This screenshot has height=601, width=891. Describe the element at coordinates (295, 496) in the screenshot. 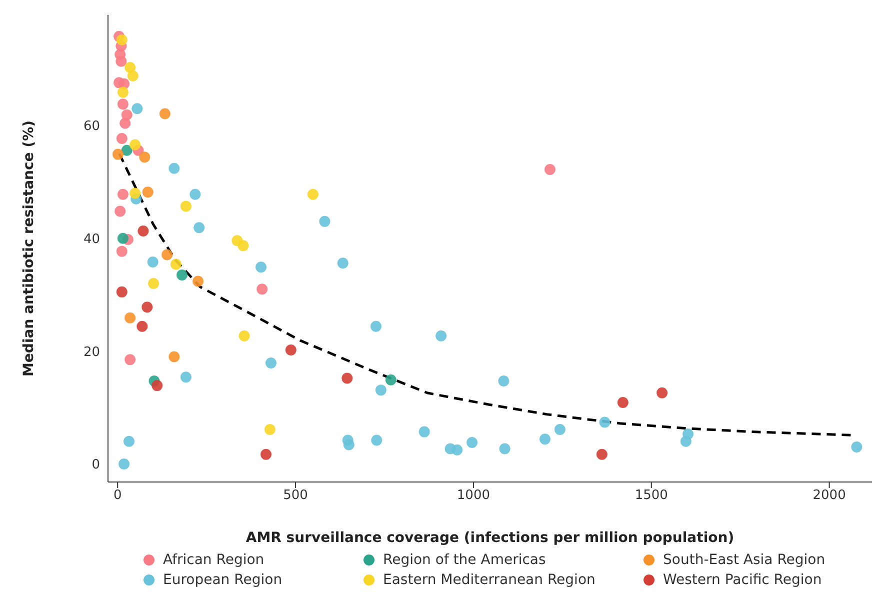

I see `x-tick-label: 500` at that location.